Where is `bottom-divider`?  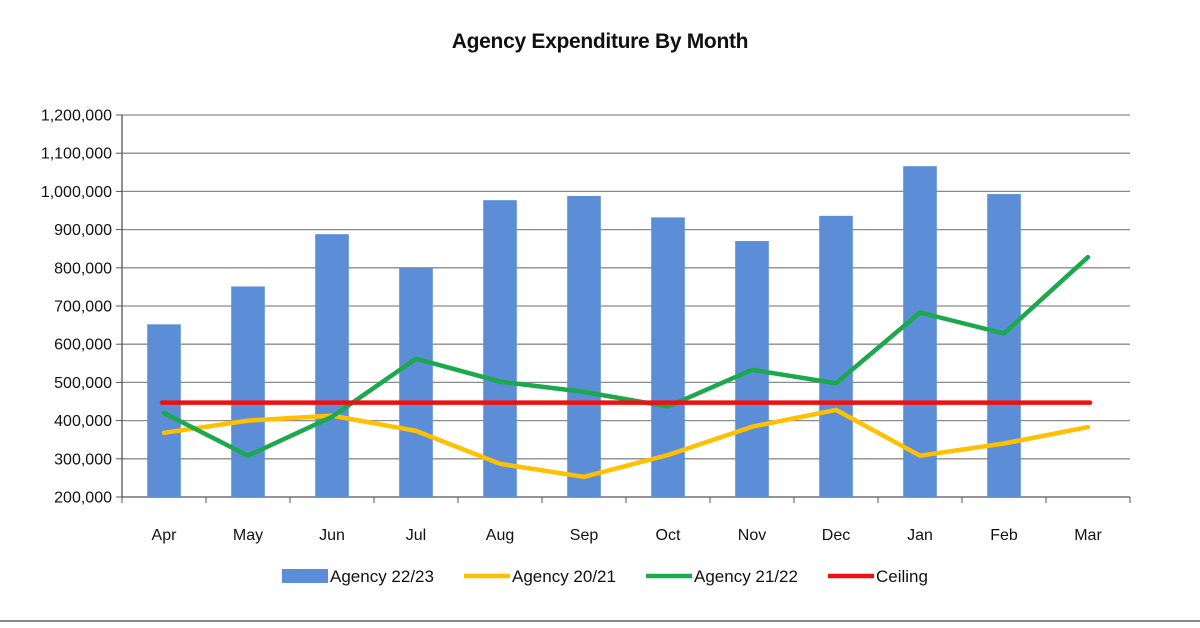
bottom-divider is located at coordinates (600, 621).